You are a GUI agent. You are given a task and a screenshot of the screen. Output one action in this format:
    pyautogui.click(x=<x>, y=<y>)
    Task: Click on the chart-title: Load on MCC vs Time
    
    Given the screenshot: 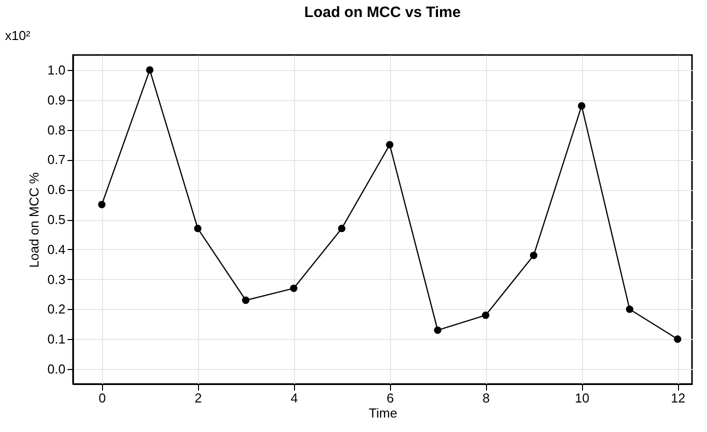 What is the action you would take?
    pyautogui.click(x=382, y=12)
    